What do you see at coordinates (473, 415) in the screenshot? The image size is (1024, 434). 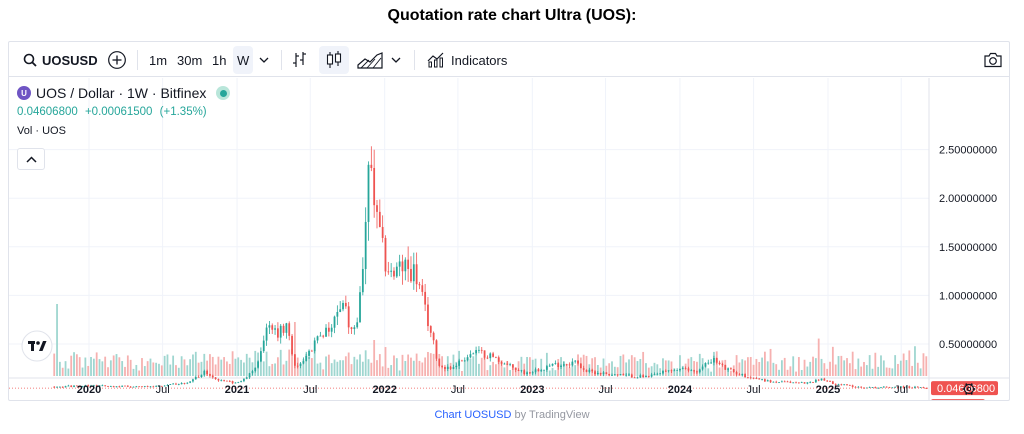 I see `chart-symbol-link: Chart UOSUSD` at bounding box center [473, 415].